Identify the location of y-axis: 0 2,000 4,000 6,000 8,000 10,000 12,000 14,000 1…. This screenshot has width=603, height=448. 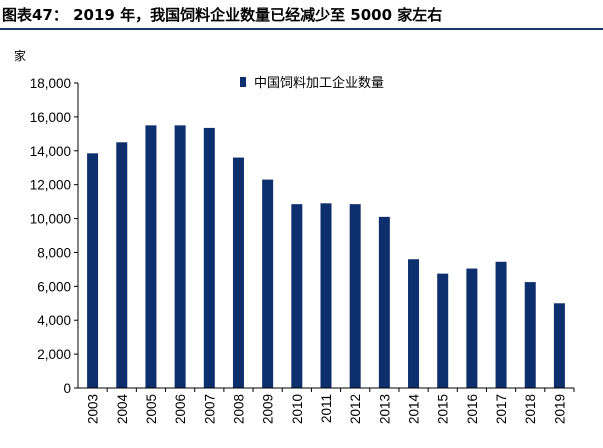
(46, 222).